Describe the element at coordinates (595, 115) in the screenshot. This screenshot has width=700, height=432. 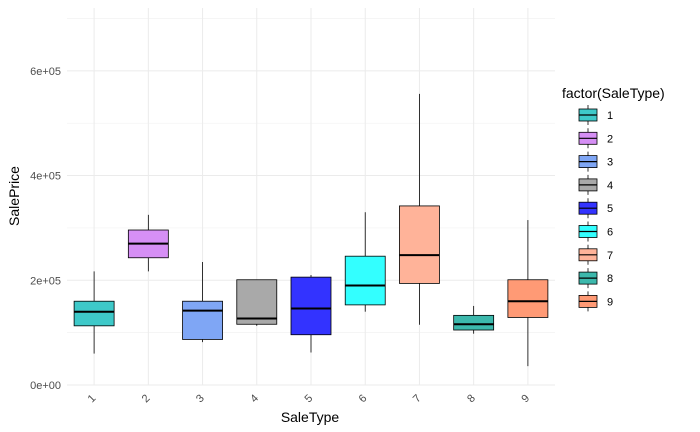
I see `legend-item-1: 1` at that location.